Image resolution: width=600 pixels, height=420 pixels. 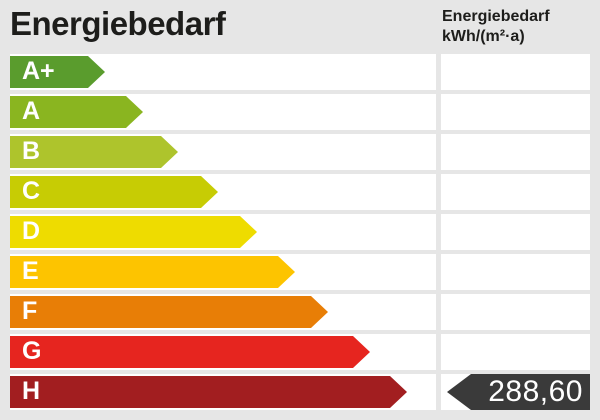 What do you see at coordinates (76, 112) in the screenshot?
I see `rating-arrow-bar-A: A` at bounding box center [76, 112].